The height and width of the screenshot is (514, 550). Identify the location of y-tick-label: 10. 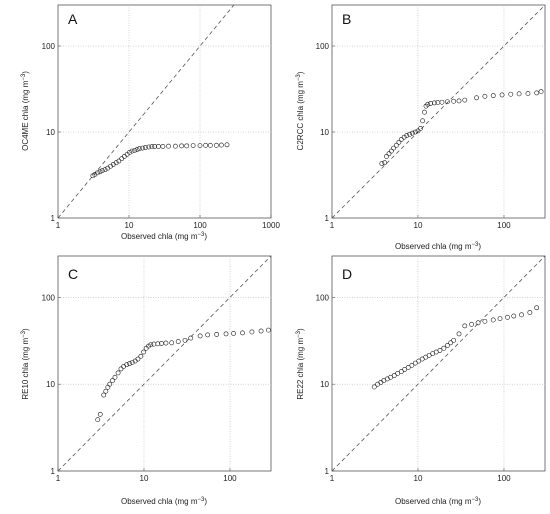
(324, 384).